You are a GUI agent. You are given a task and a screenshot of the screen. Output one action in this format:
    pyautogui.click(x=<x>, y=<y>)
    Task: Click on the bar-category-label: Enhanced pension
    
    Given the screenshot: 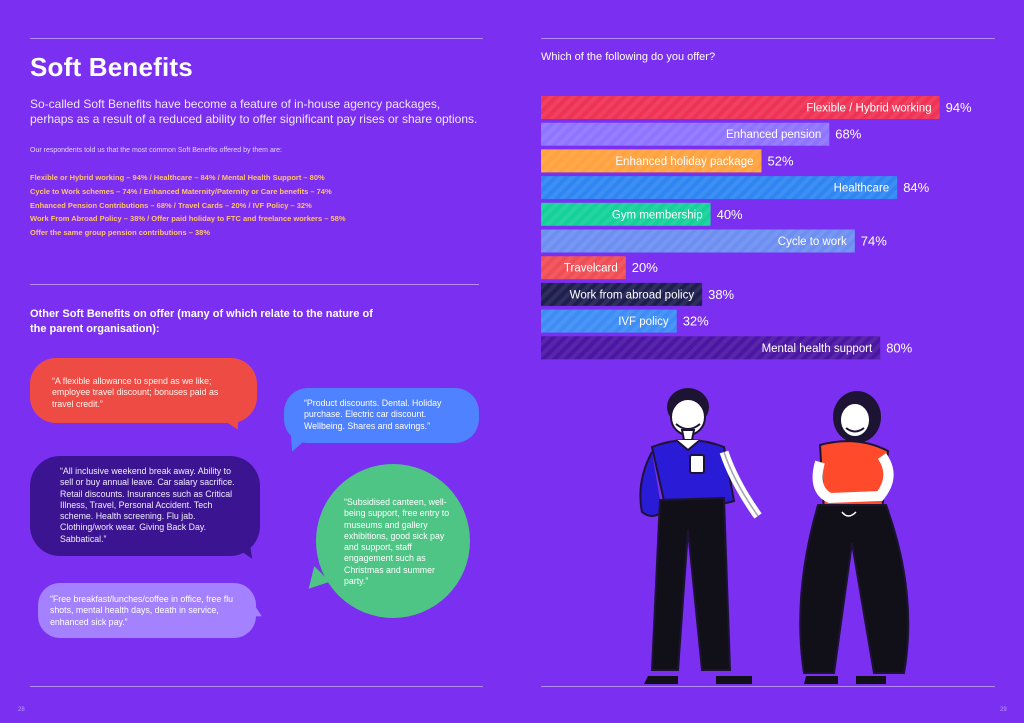 What is the action you would take?
    pyautogui.click(x=773, y=135)
    